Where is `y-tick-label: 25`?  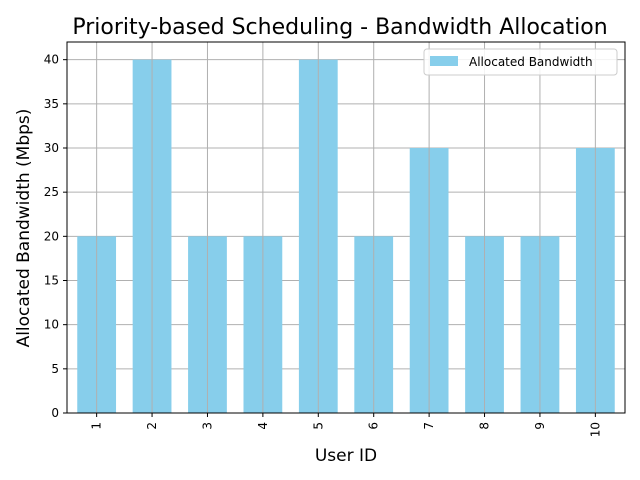 y-tick-label: 25 is located at coordinates (51, 192).